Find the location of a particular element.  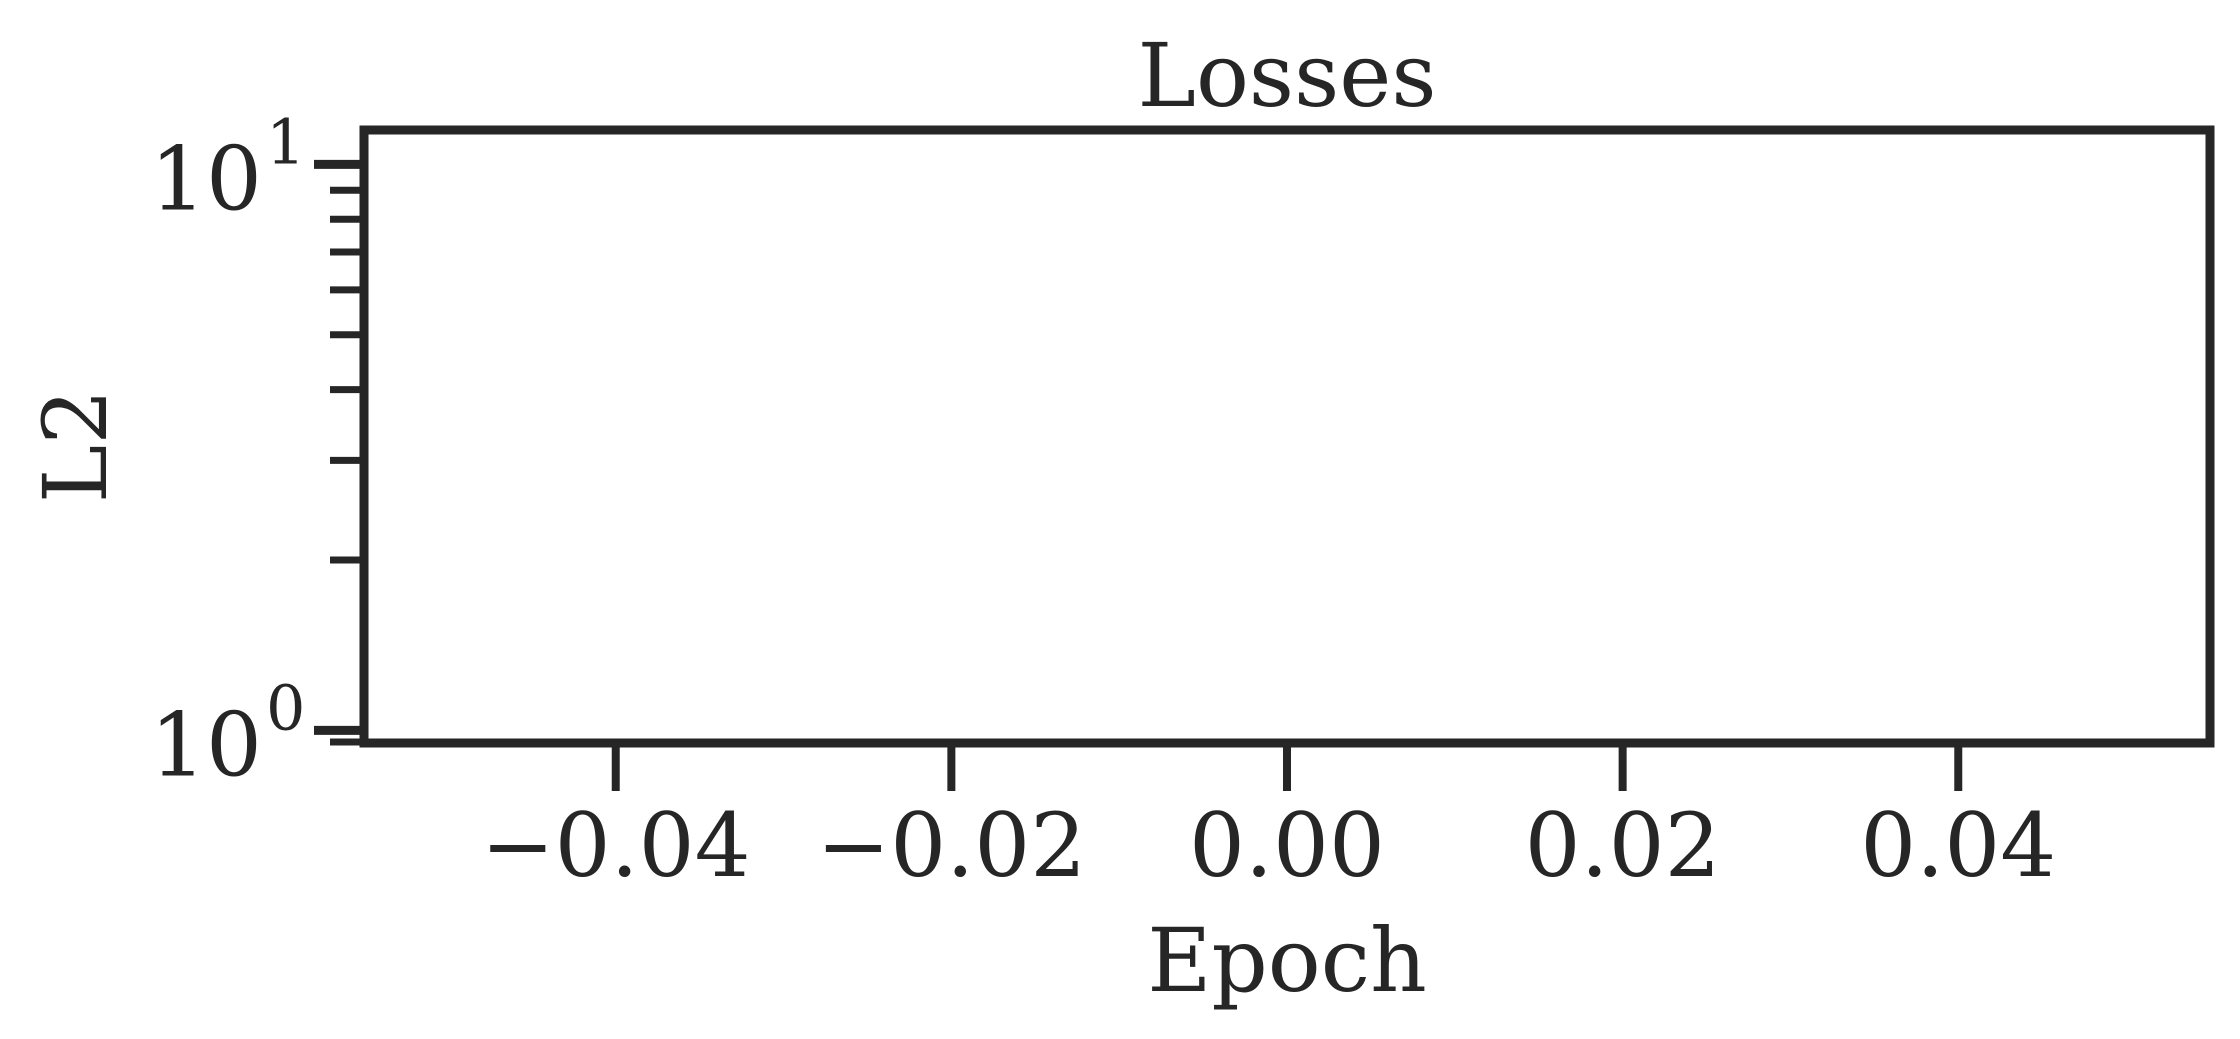

y-axis-label: L2 is located at coordinates (75, 446).